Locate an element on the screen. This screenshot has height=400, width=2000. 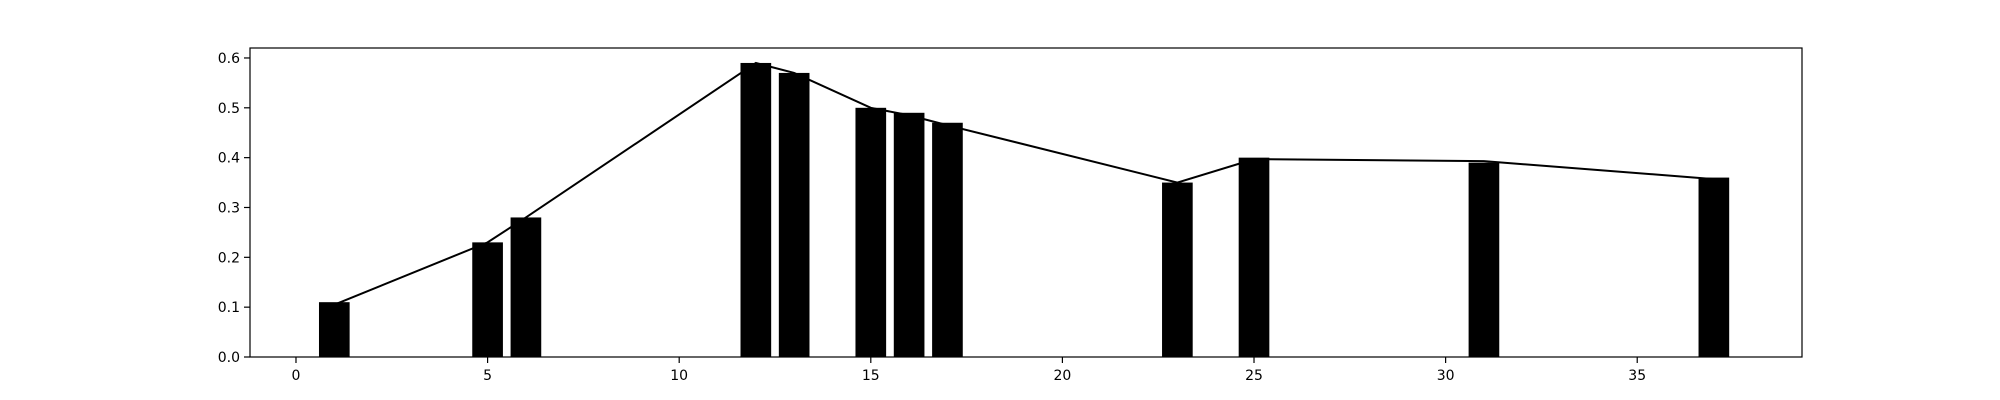
y-axis: 0.0 0.1 0.2 0.3 0.4 0.5 0.6 is located at coordinates (234, 208).